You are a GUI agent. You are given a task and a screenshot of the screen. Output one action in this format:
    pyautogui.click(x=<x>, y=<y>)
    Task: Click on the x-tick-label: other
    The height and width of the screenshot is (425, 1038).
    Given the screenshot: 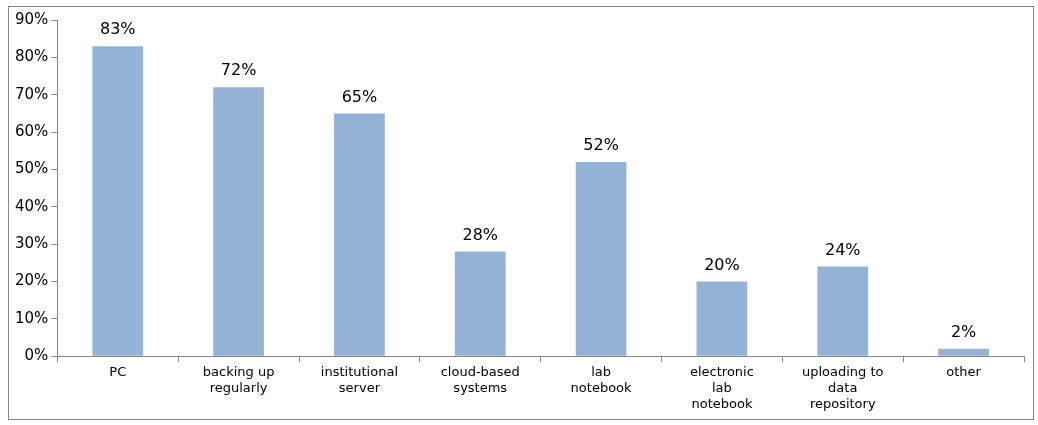 What is the action you would take?
    pyautogui.click(x=964, y=372)
    